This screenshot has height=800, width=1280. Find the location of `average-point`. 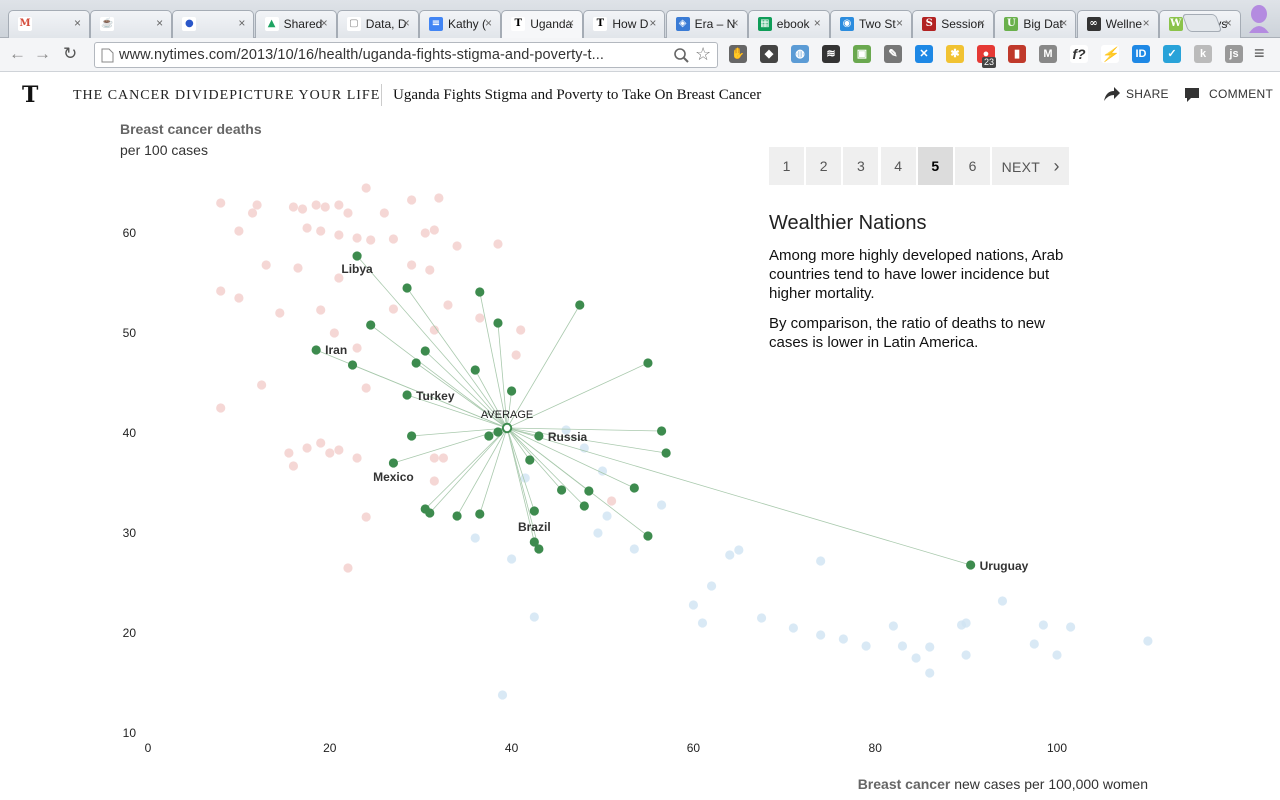

average-point is located at coordinates (507, 428).